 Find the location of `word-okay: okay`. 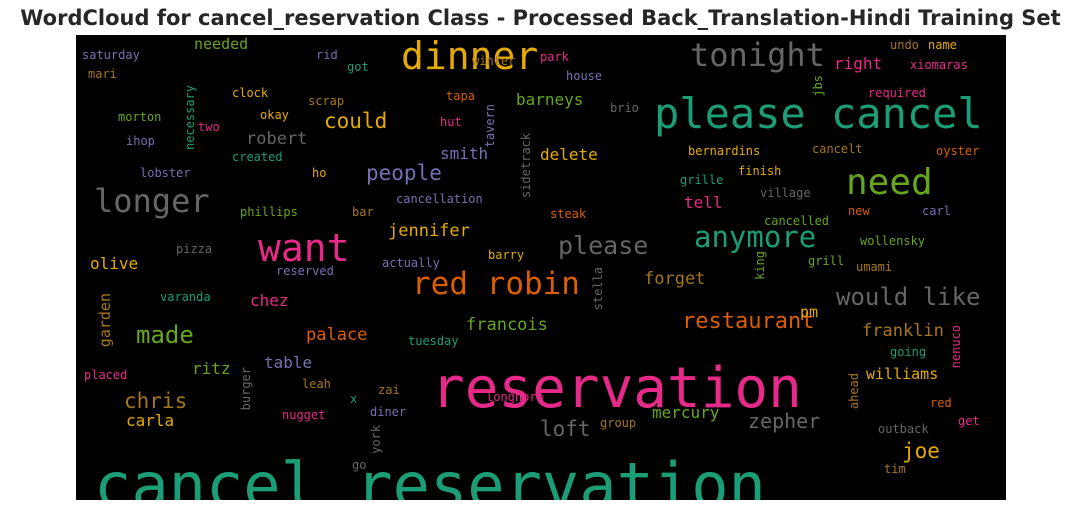

word-okay: okay is located at coordinates (274, 115).